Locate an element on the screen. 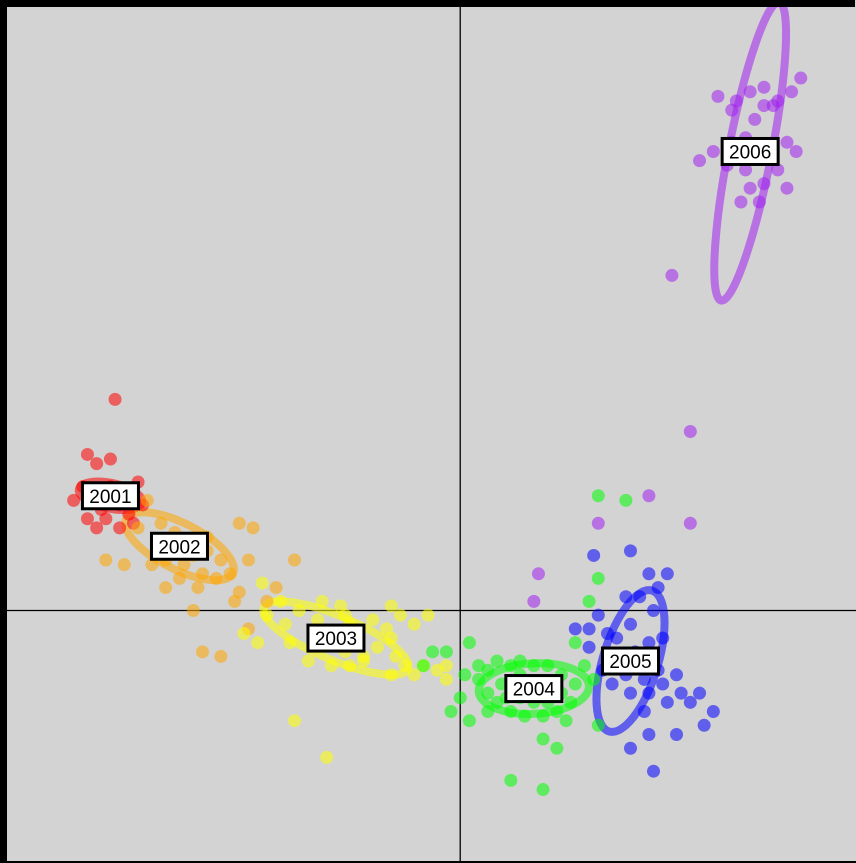 This screenshot has width=856, height=863. label-box-2003 is located at coordinates (336, 638).